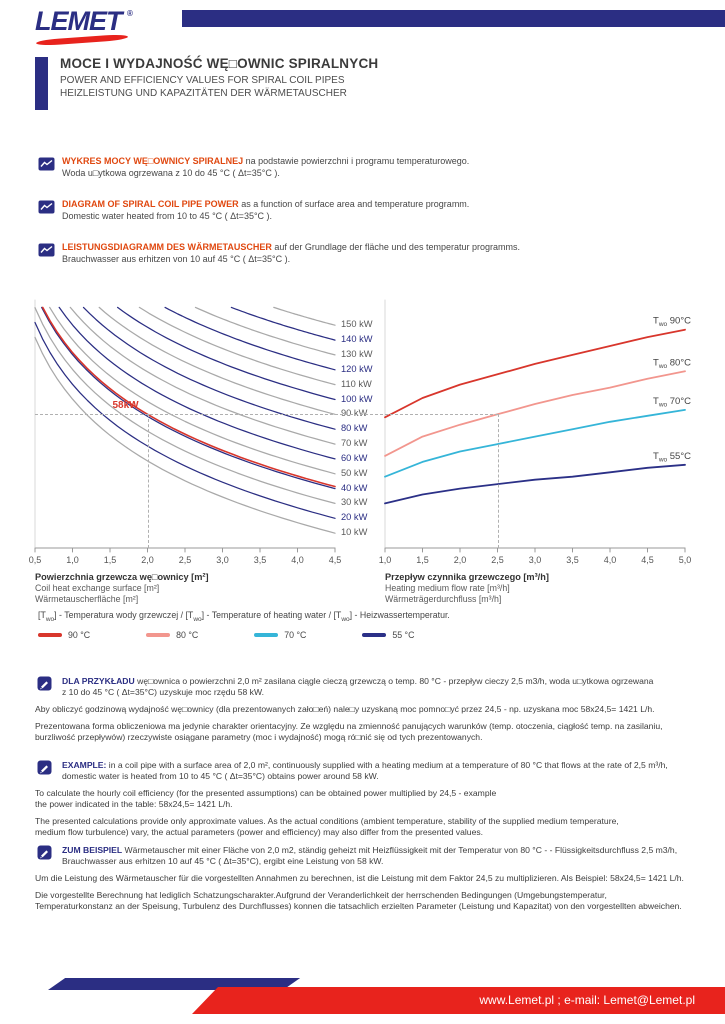  Describe the element at coordinates (222, 560) in the screenshot. I see `axis-tick-label: 3,0` at that location.